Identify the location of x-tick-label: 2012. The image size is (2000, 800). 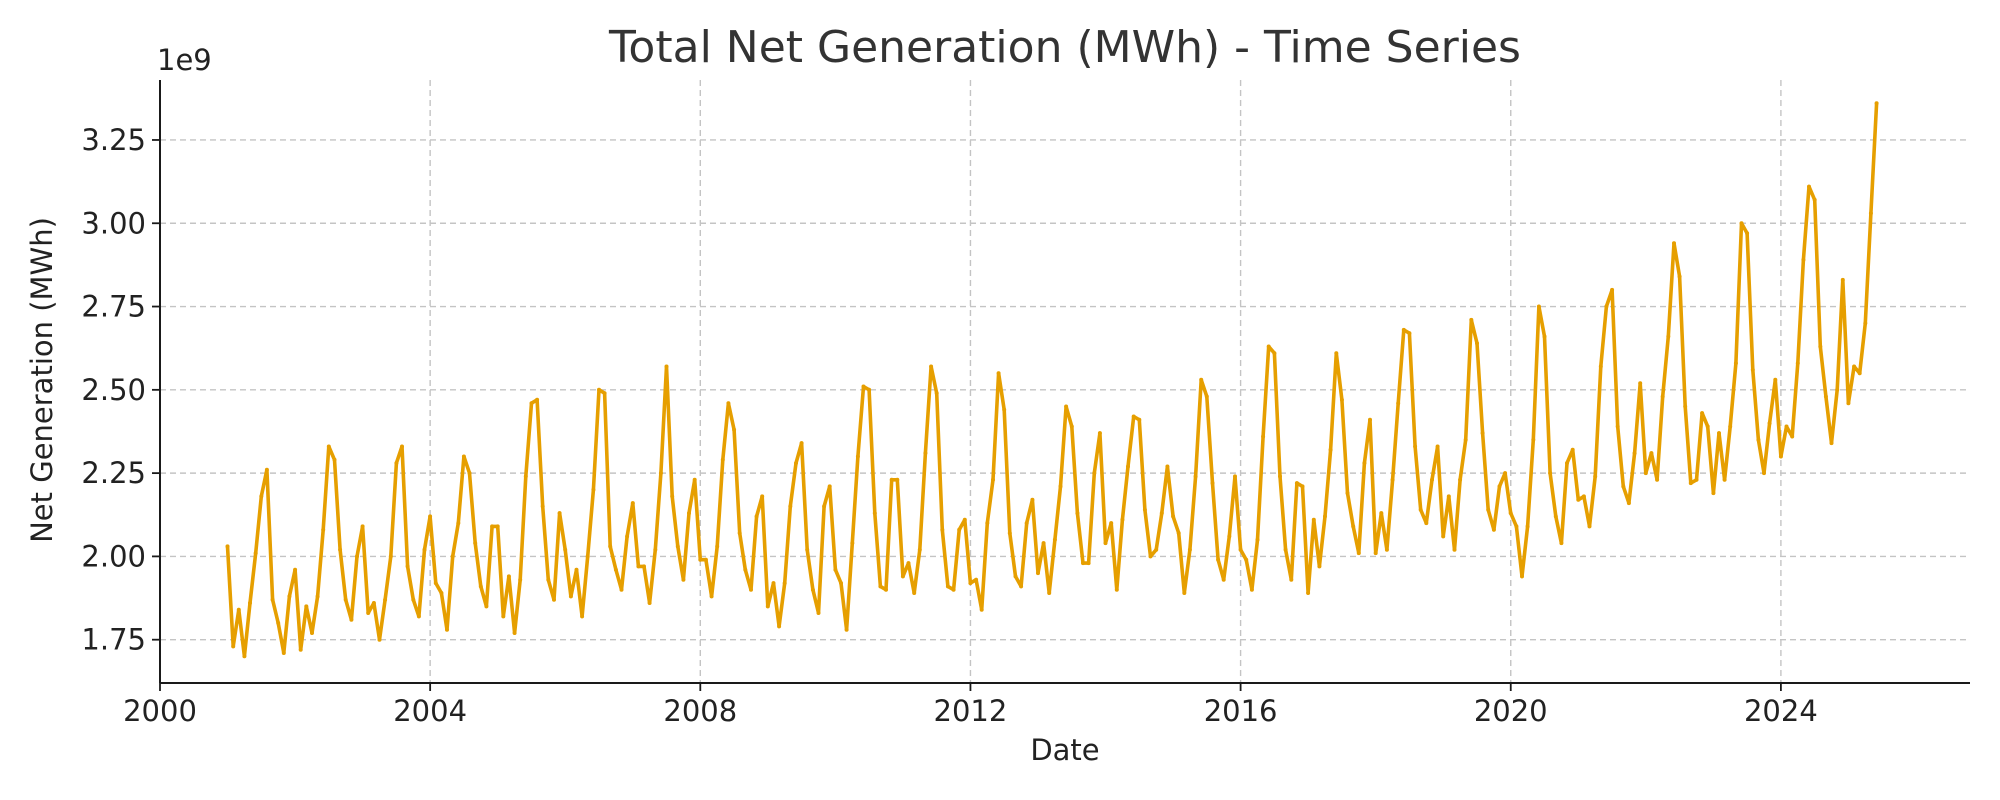
(971, 711).